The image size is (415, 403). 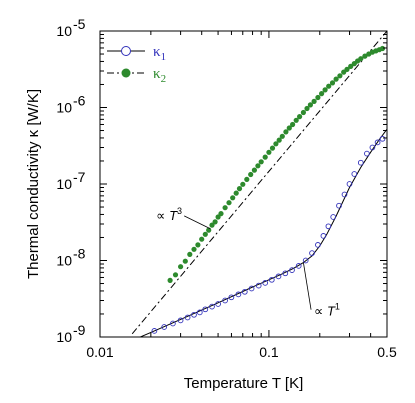 What do you see at coordinates (159, 75) in the screenshot?
I see `legend-label-2: κ2` at bounding box center [159, 75].